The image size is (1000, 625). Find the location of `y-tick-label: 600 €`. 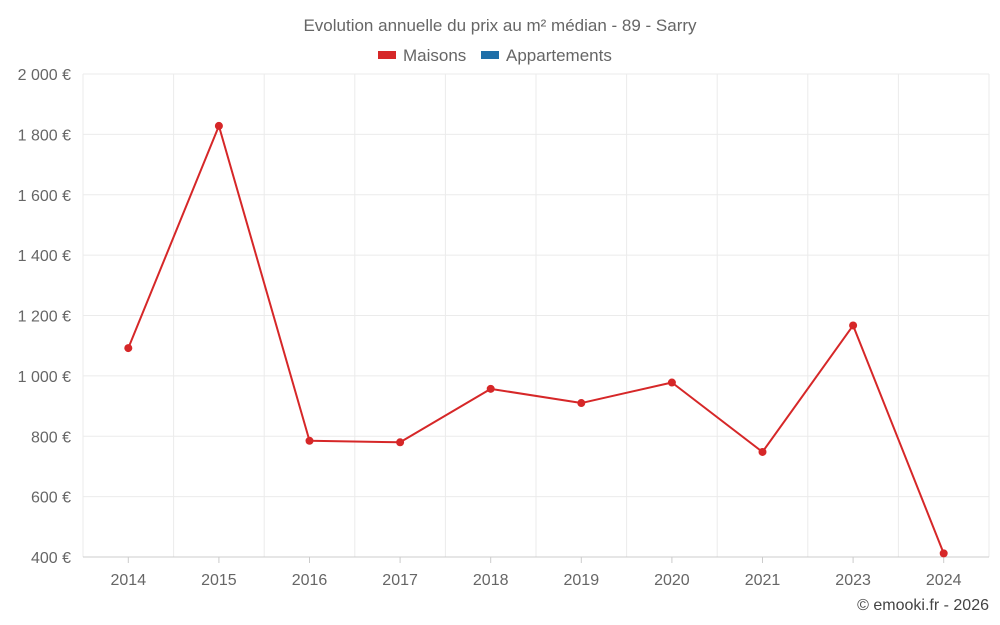

y-tick-label: 600 € is located at coordinates (51, 498).